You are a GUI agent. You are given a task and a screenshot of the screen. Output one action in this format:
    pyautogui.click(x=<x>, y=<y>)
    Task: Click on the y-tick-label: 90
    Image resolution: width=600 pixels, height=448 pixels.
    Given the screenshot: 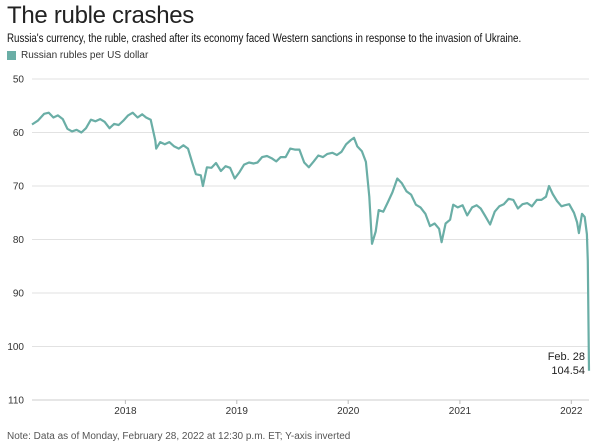 What is the action you would take?
    pyautogui.click(x=19, y=294)
    